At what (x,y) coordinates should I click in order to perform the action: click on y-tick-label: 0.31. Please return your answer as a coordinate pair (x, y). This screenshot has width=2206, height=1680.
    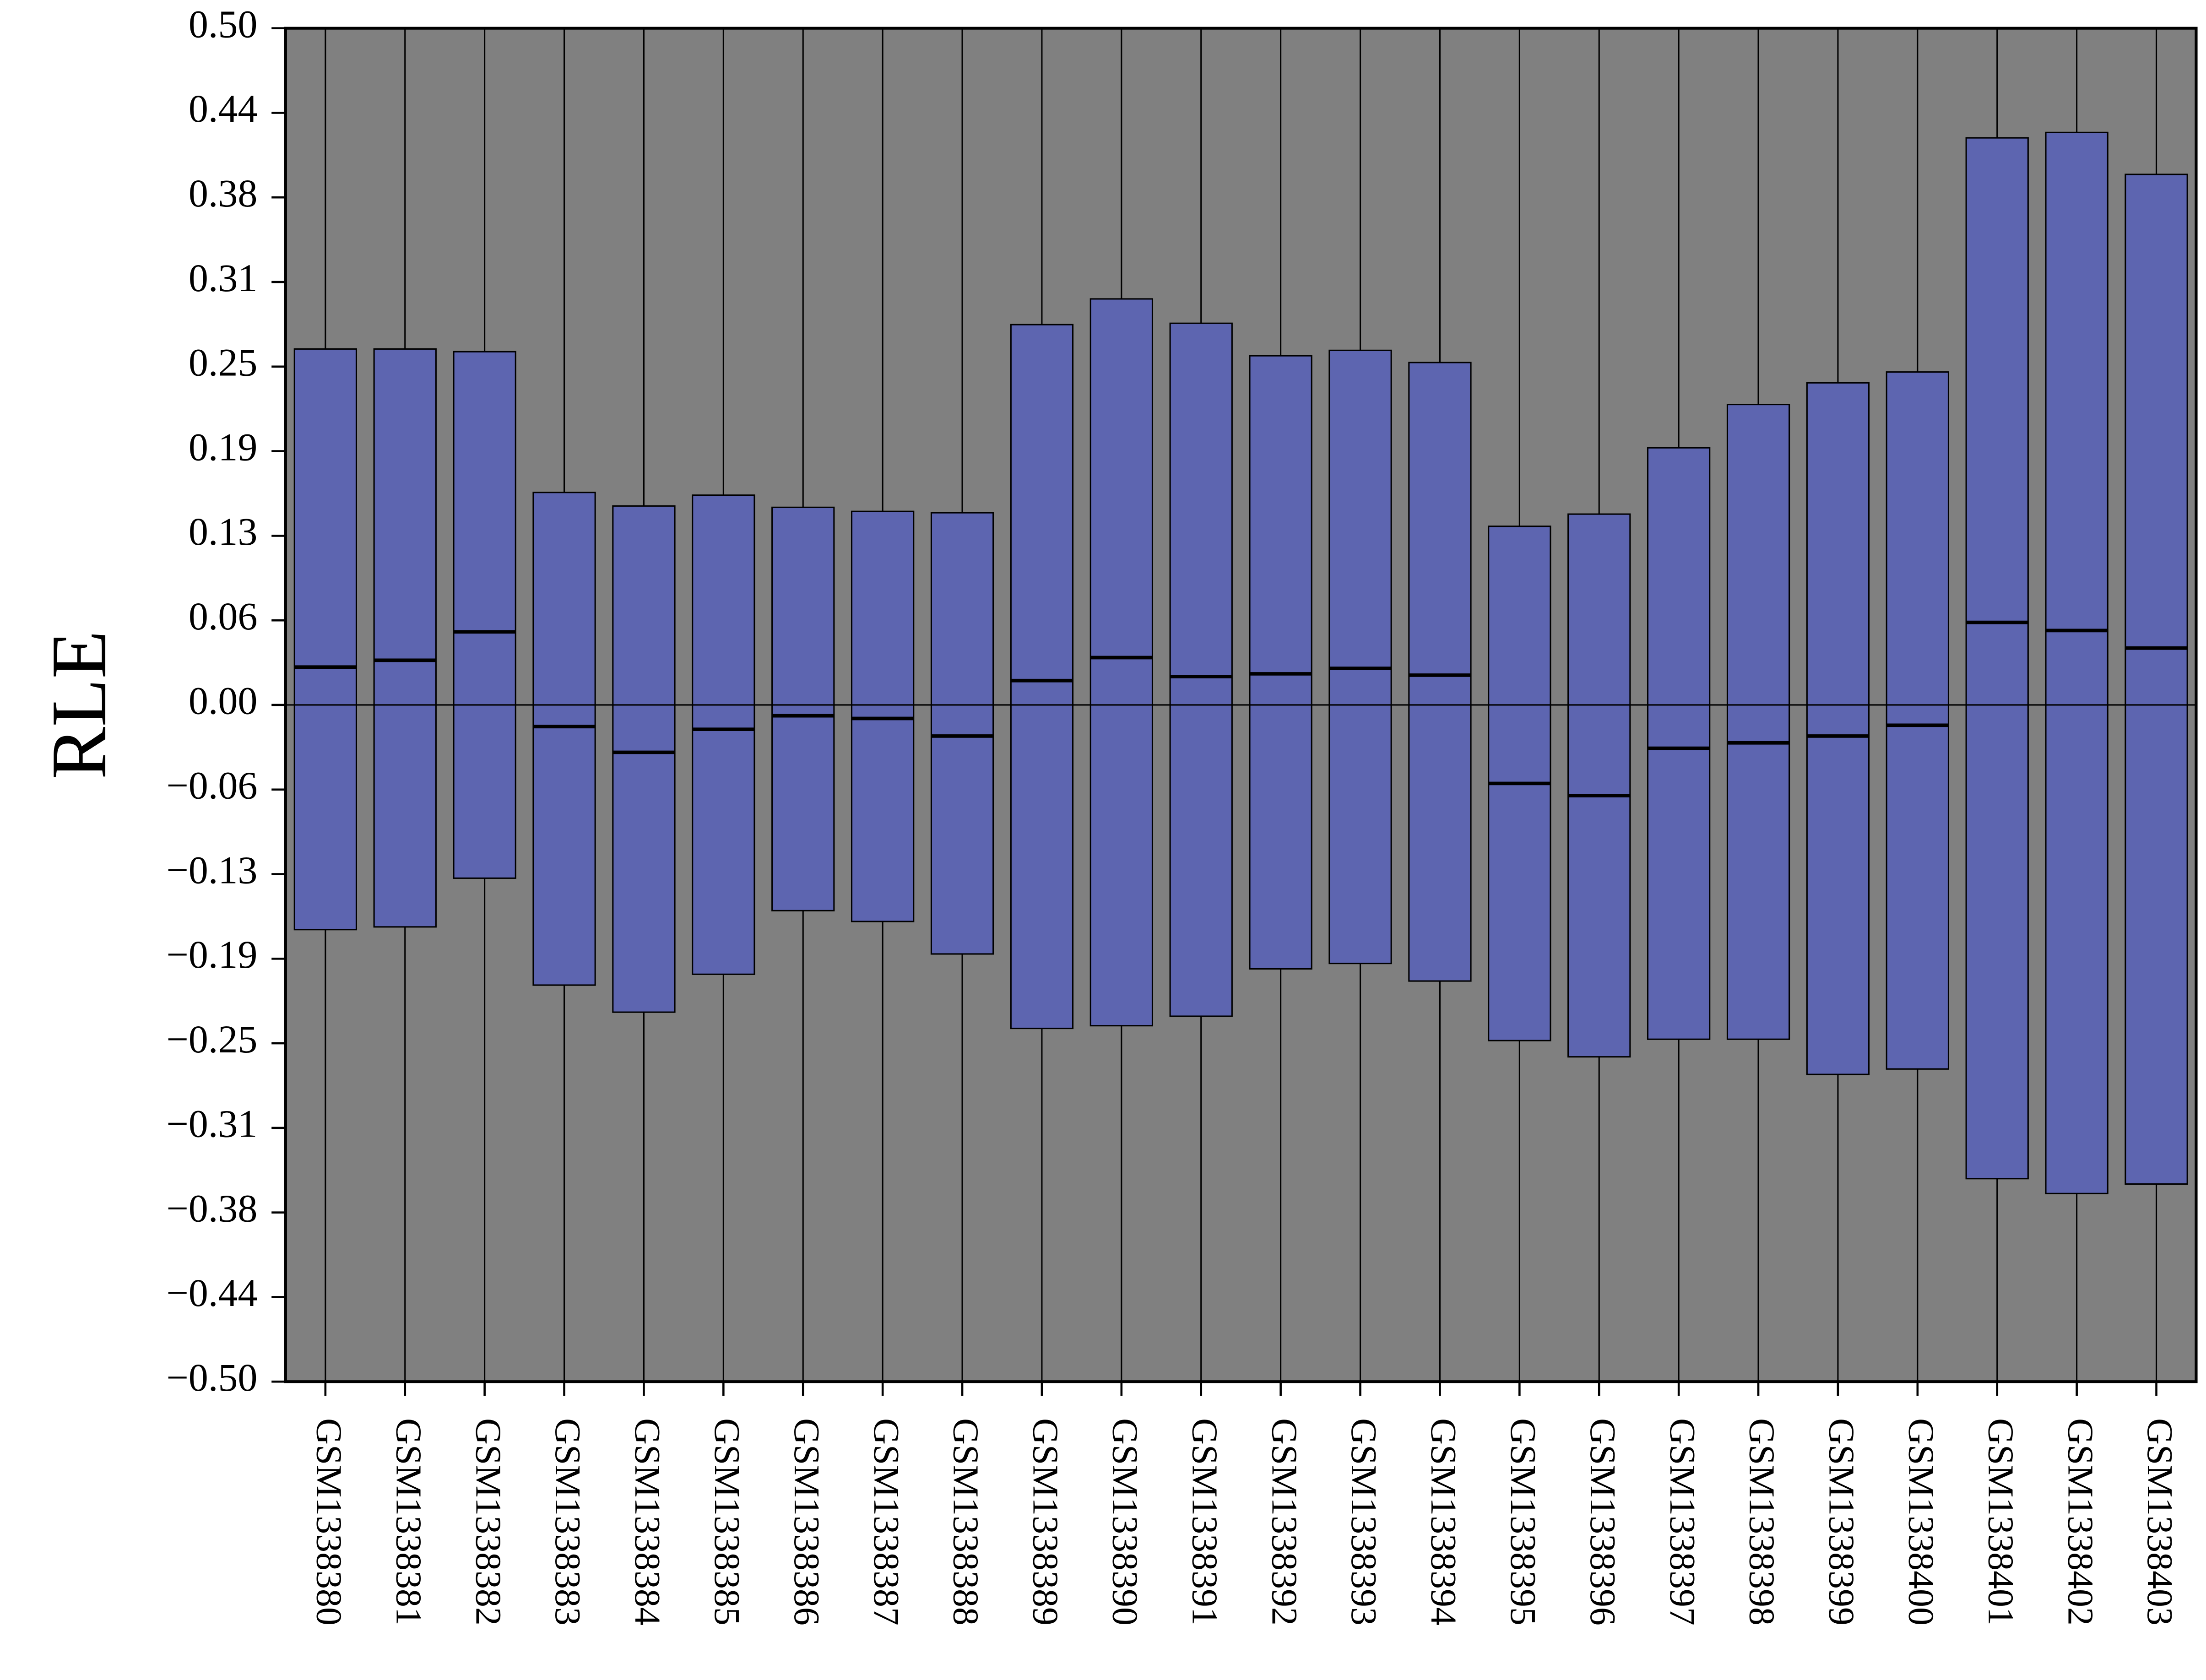
    Looking at the image, I should click on (223, 278).